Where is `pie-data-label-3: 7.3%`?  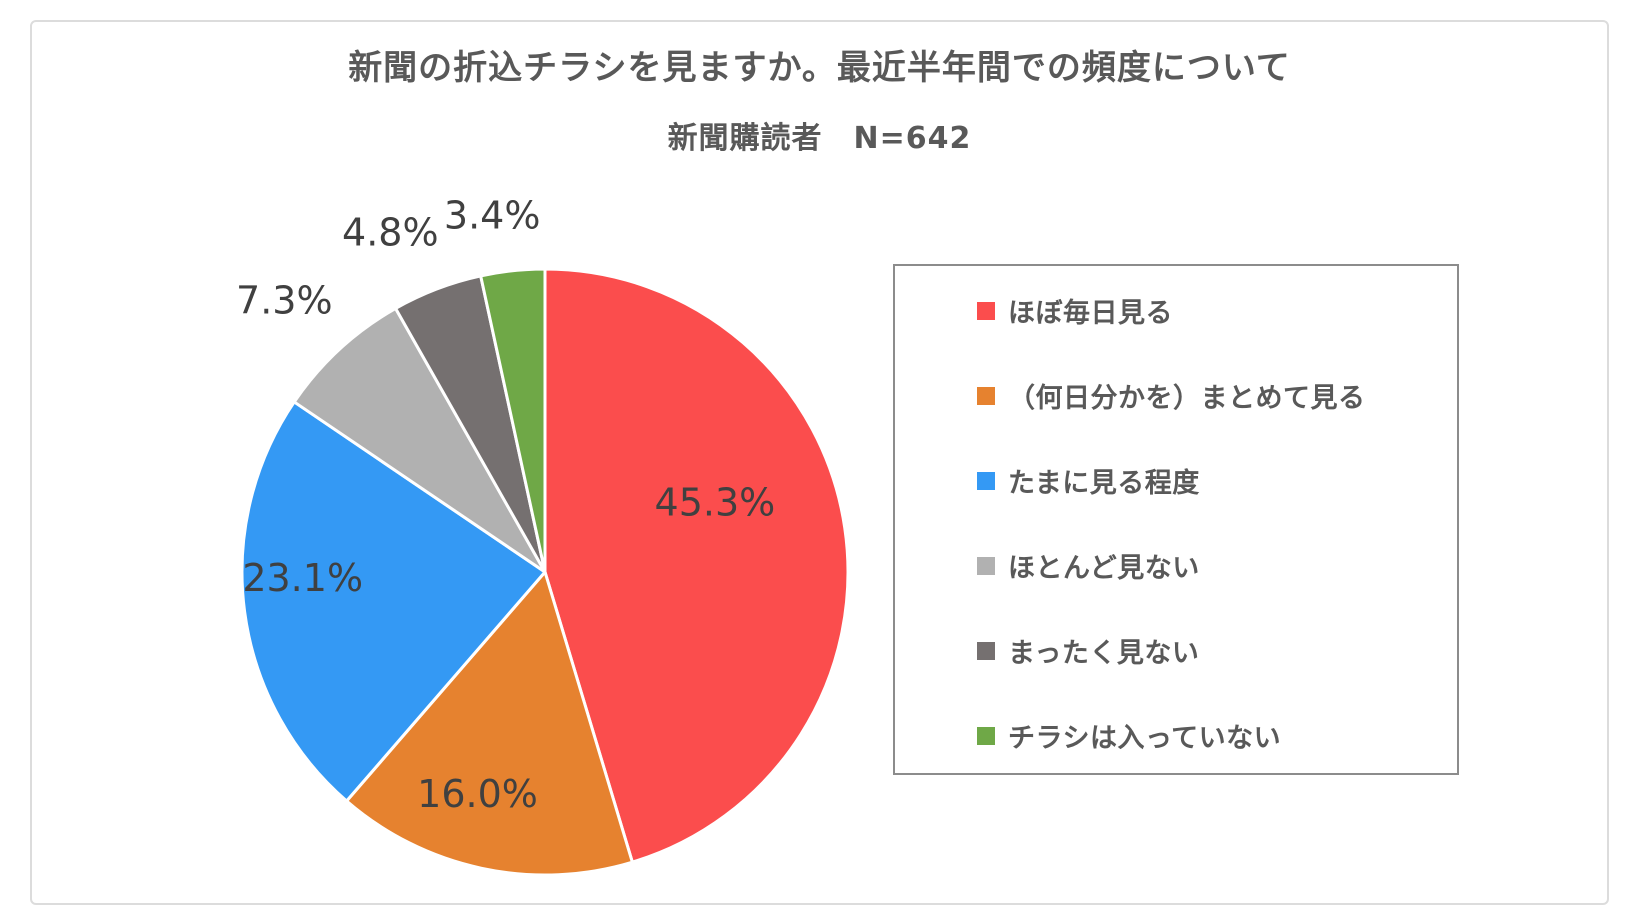 pie-data-label-3: 7.3% is located at coordinates (284, 300).